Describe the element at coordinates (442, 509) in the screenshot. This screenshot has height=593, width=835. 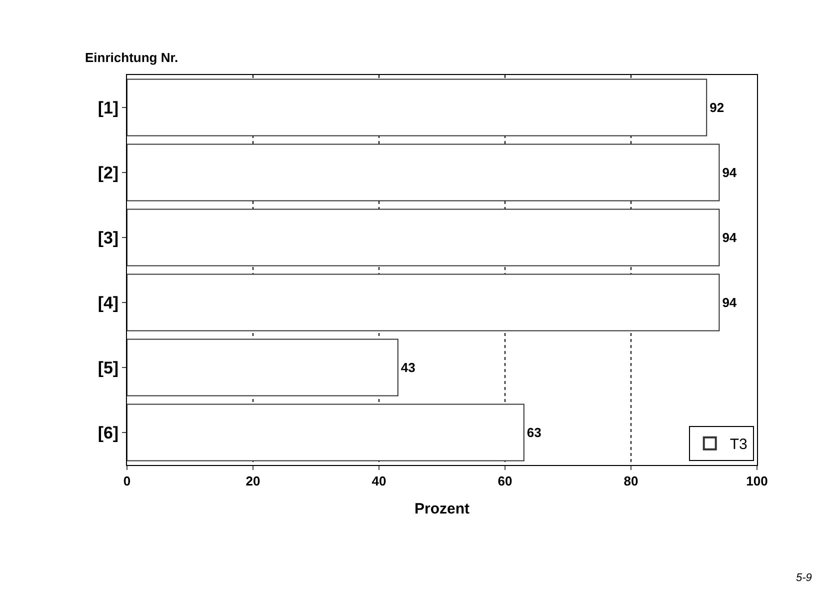
I see `x-axis-title: Prozent` at that location.